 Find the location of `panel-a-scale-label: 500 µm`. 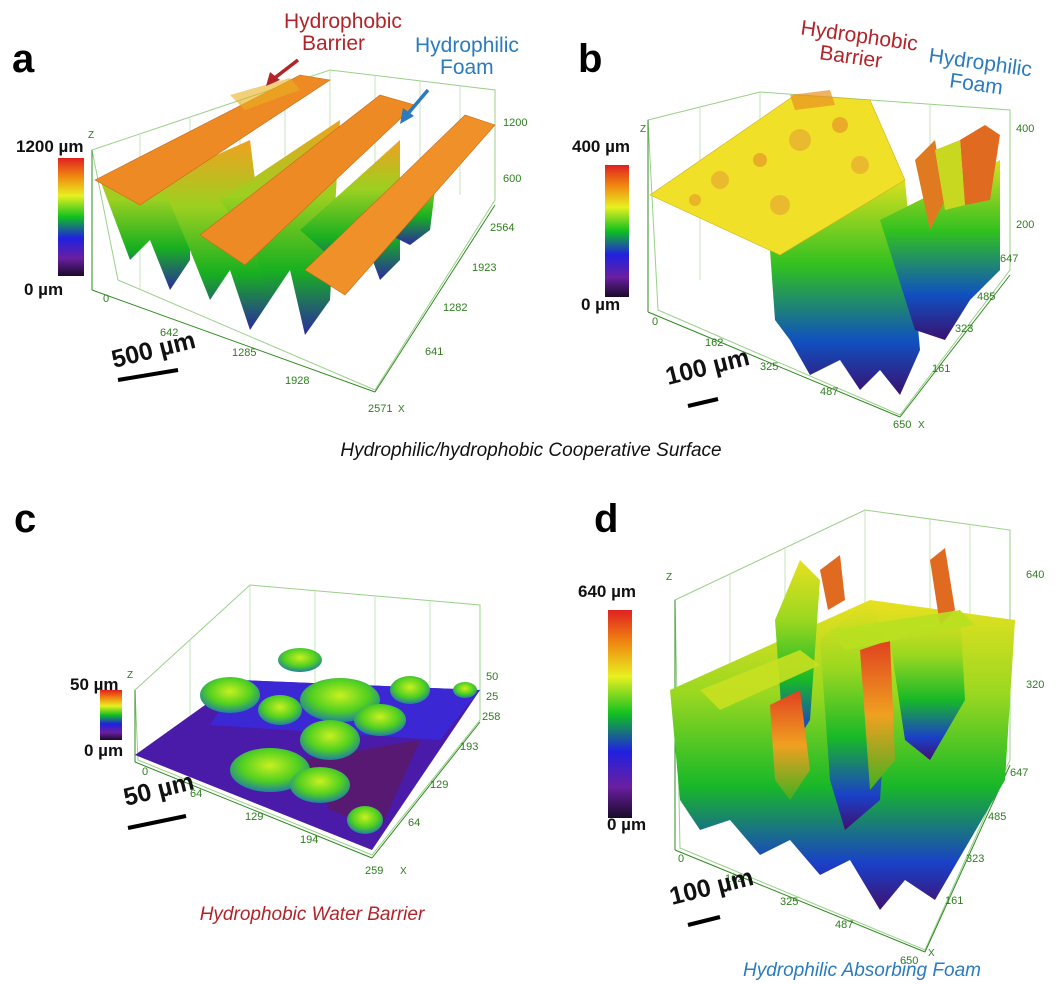

panel-a-scale-label: 500 µm is located at coordinates (154, 350).